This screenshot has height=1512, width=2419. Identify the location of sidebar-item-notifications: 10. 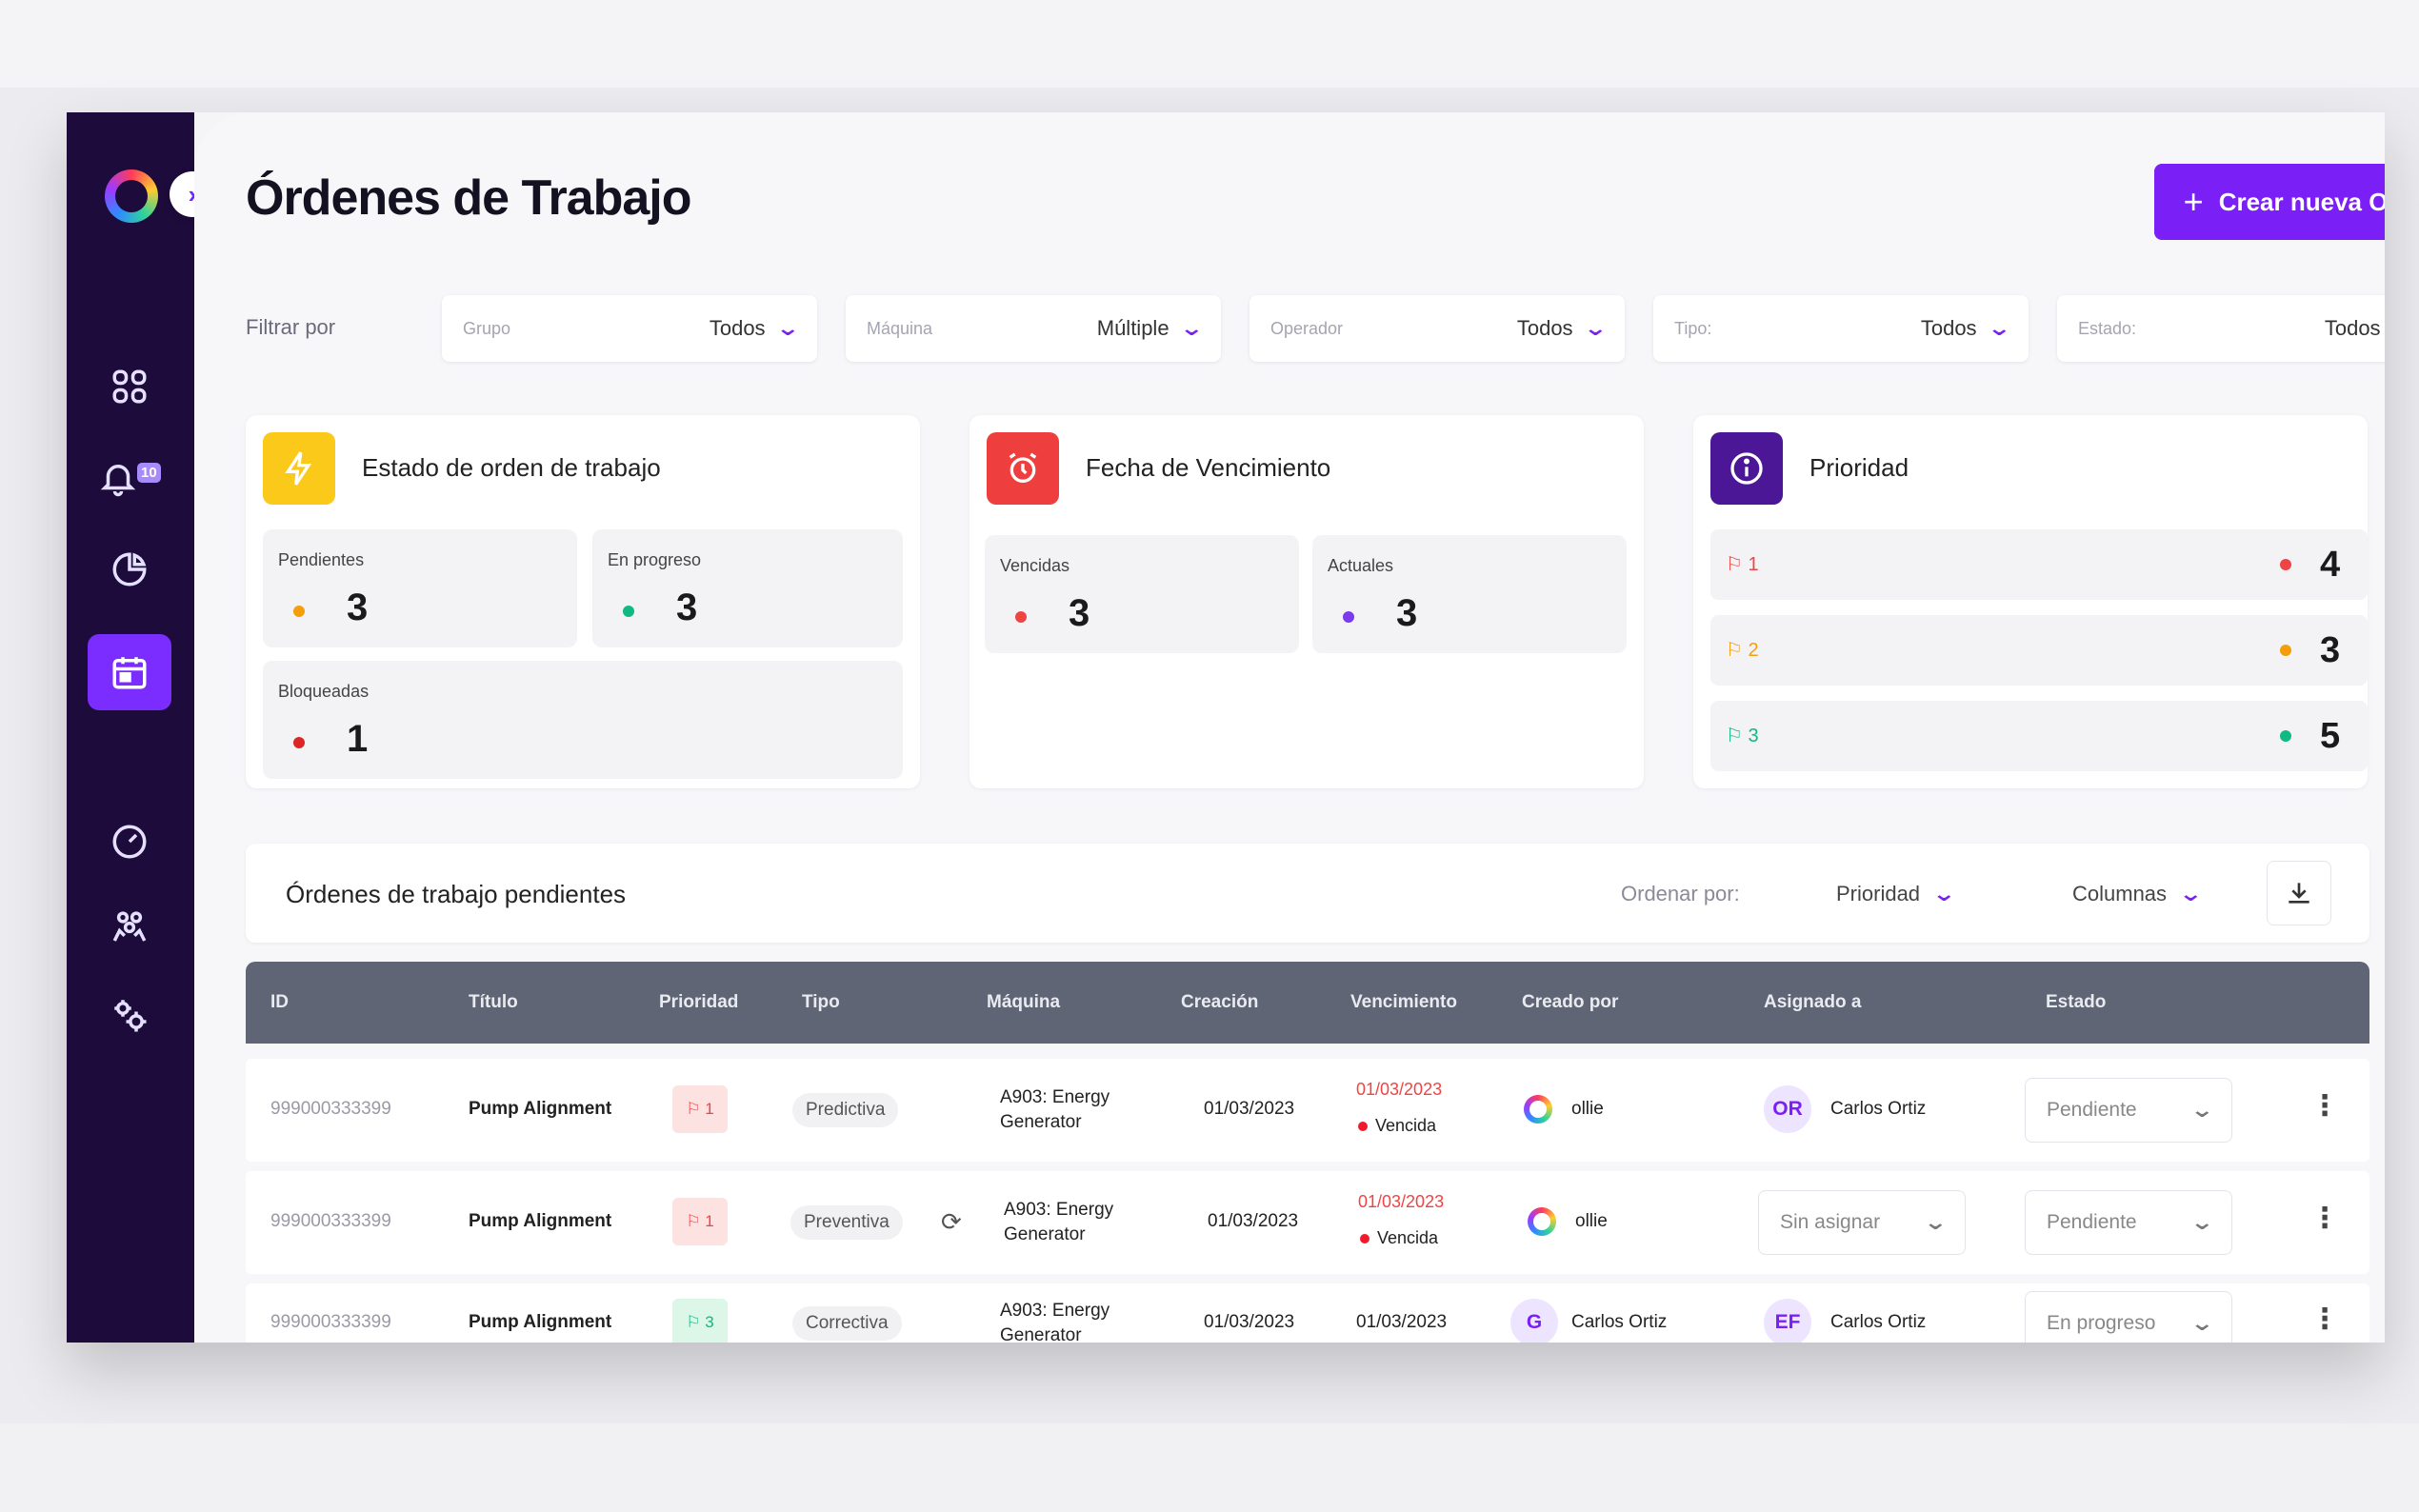
(129, 478).